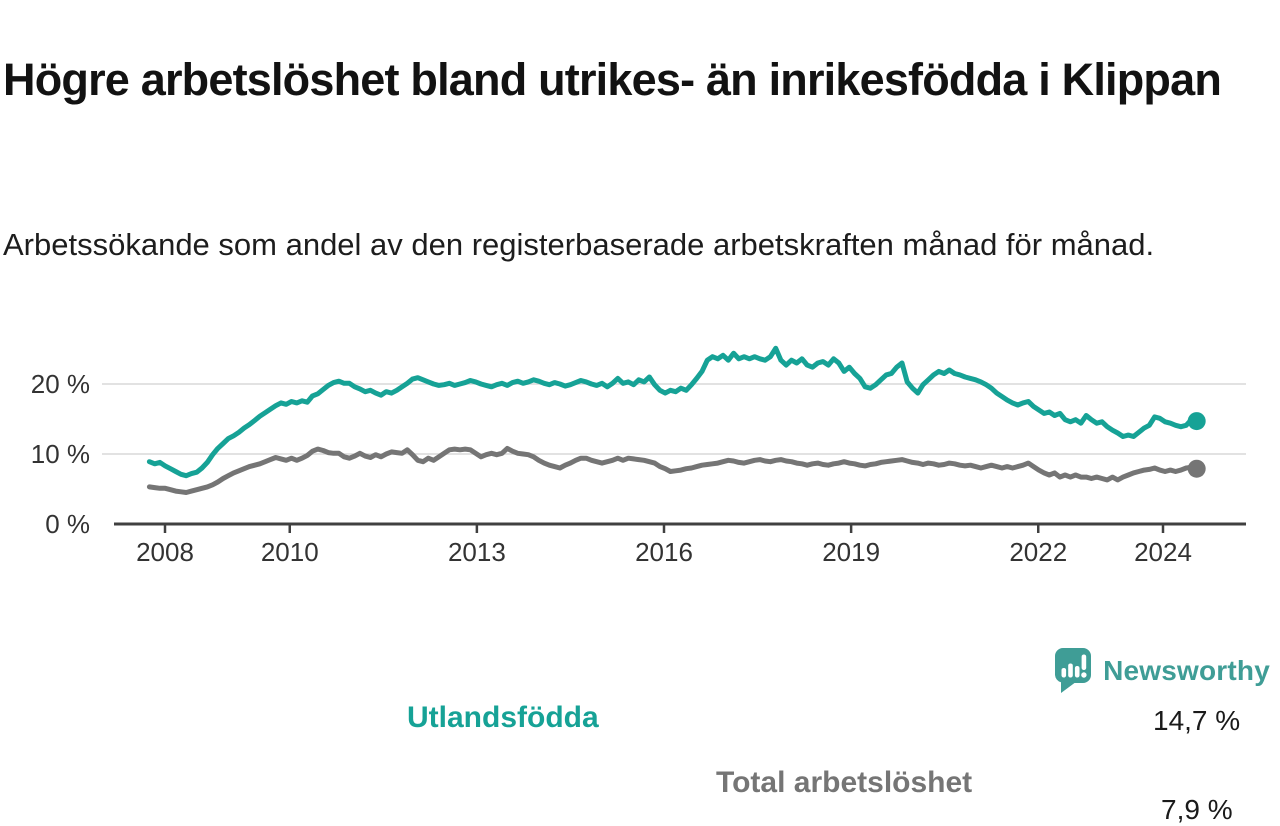 Image resolution: width=1280 pixels, height=826 pixels. Describe the element at coordinates (1197, 720) in the screenshot. I see `end-value-label-utlandsfodda: 14,7 %` at that location.